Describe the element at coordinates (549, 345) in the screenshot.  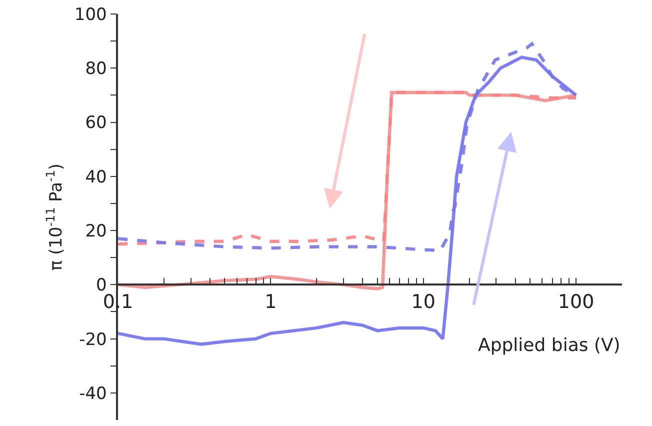
I see `x-axis-title: Applied bias (V)` at that location.